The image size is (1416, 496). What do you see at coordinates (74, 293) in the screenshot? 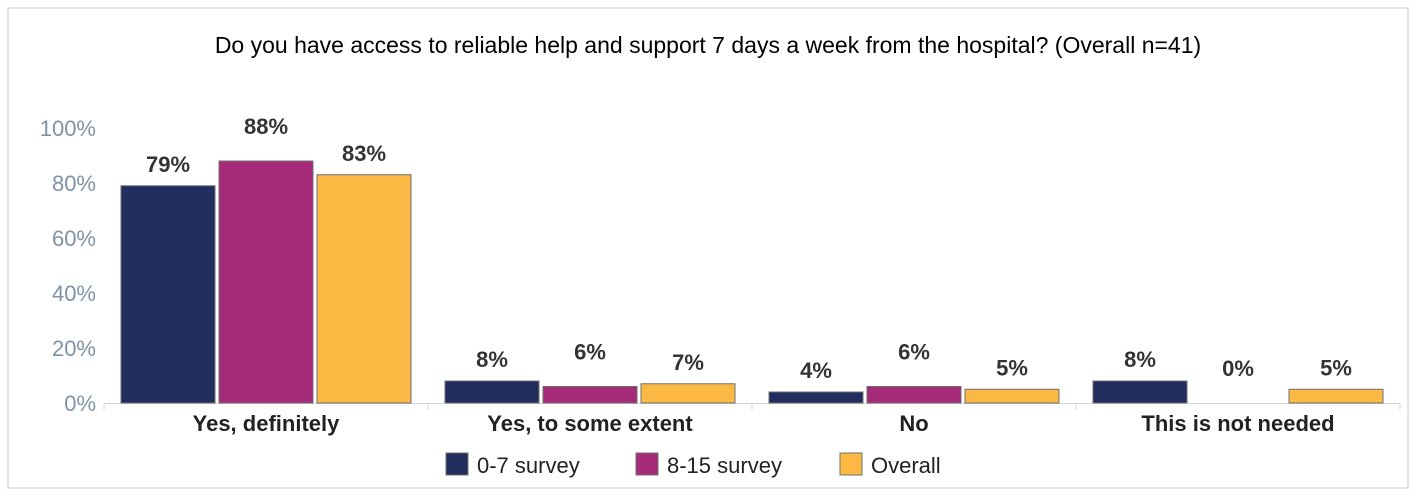
I see `y-tick-label: 40%` at bounding box center [74, 293].